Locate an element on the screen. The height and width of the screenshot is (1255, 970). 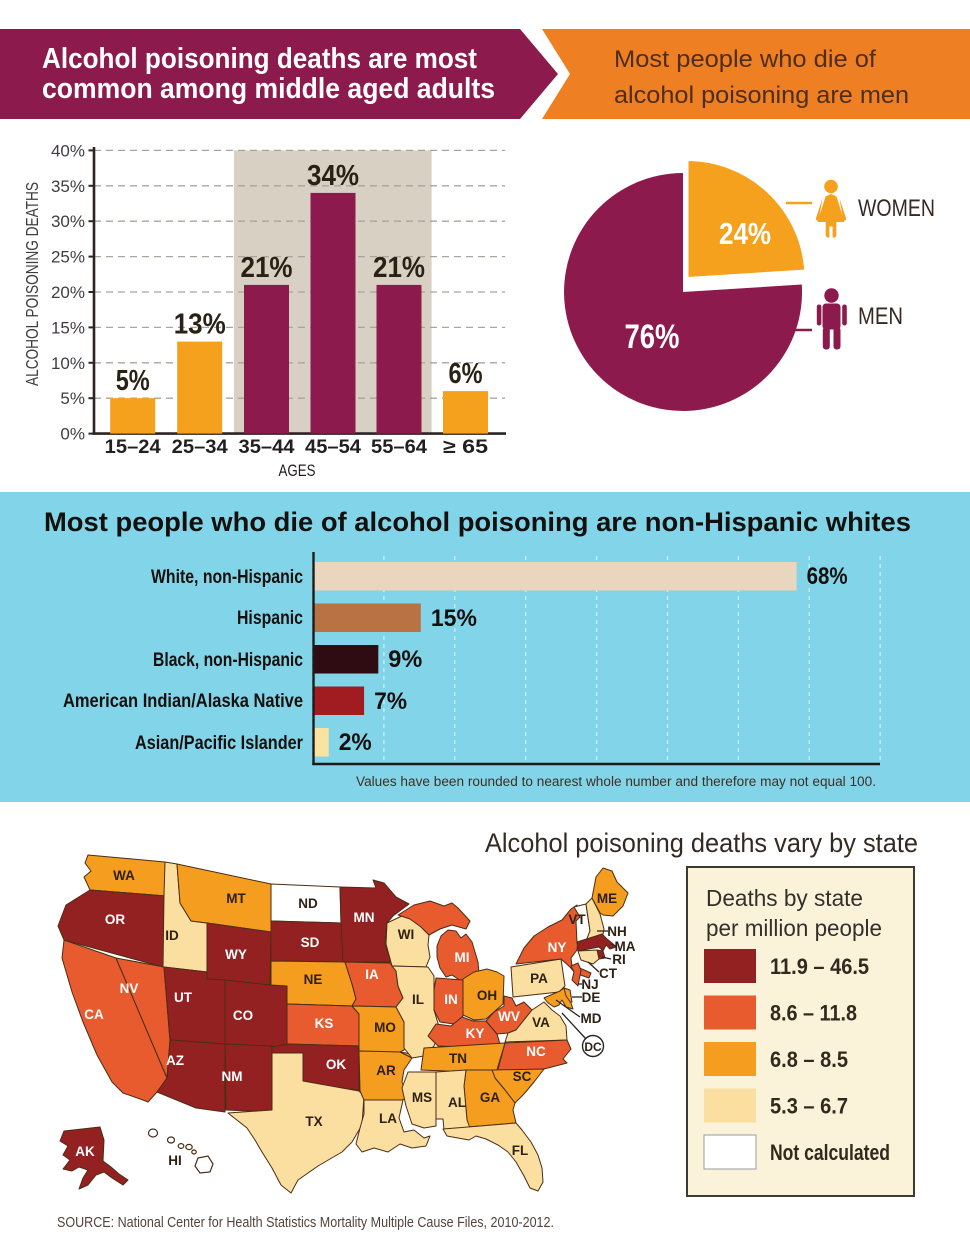
svg-text: TX is located at coordinates (313, 1121).